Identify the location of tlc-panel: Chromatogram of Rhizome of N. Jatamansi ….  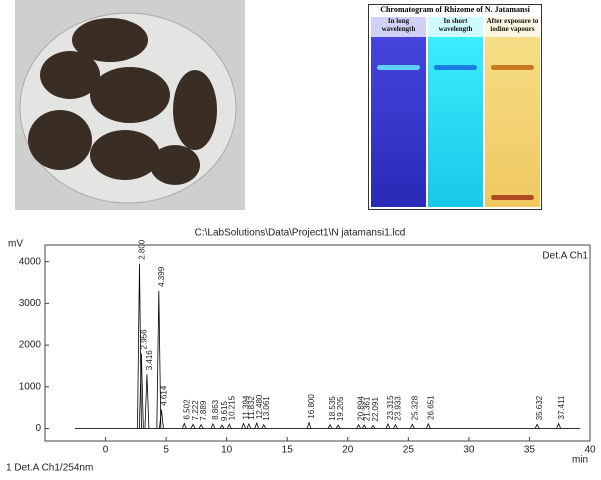
(455, 107).